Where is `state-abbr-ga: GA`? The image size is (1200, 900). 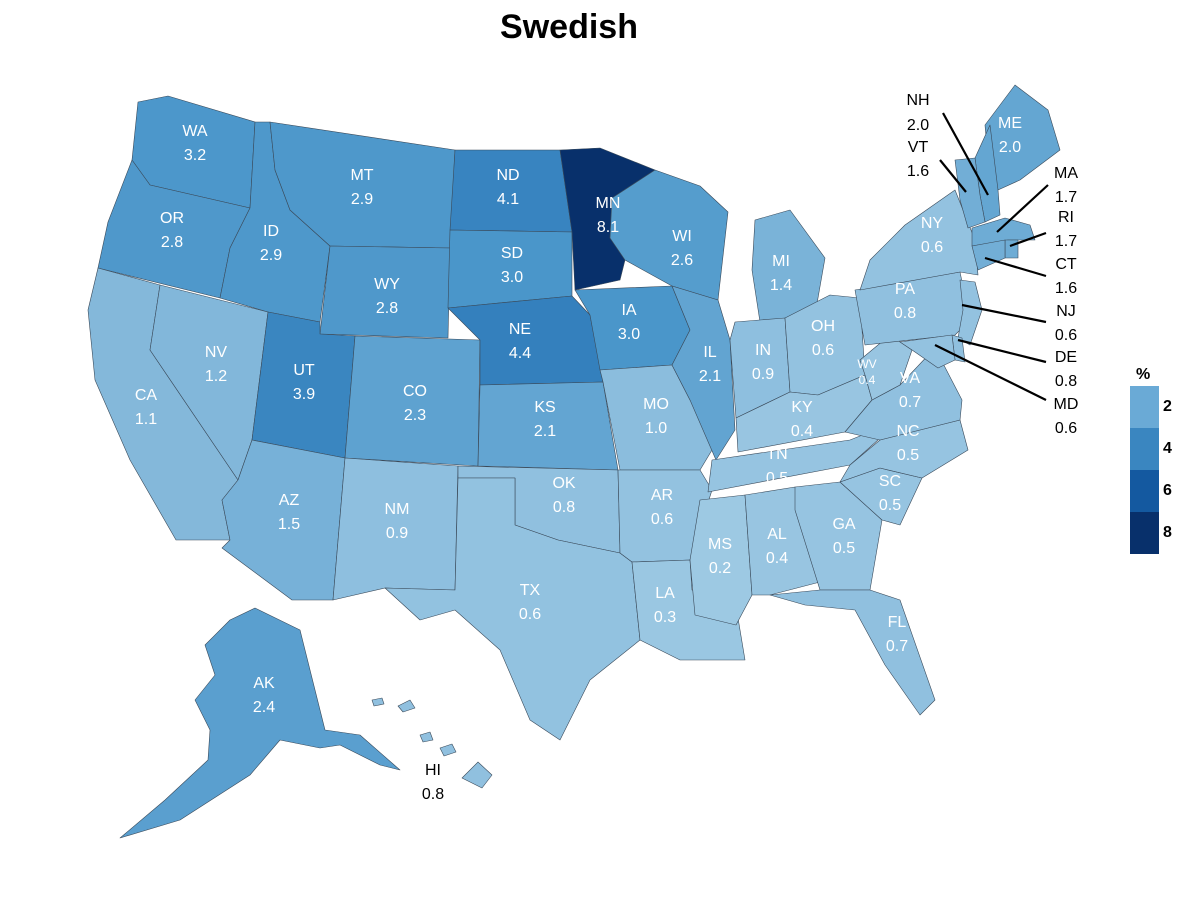
state-abbr-ga: GA is located at coordinates (843, 524).